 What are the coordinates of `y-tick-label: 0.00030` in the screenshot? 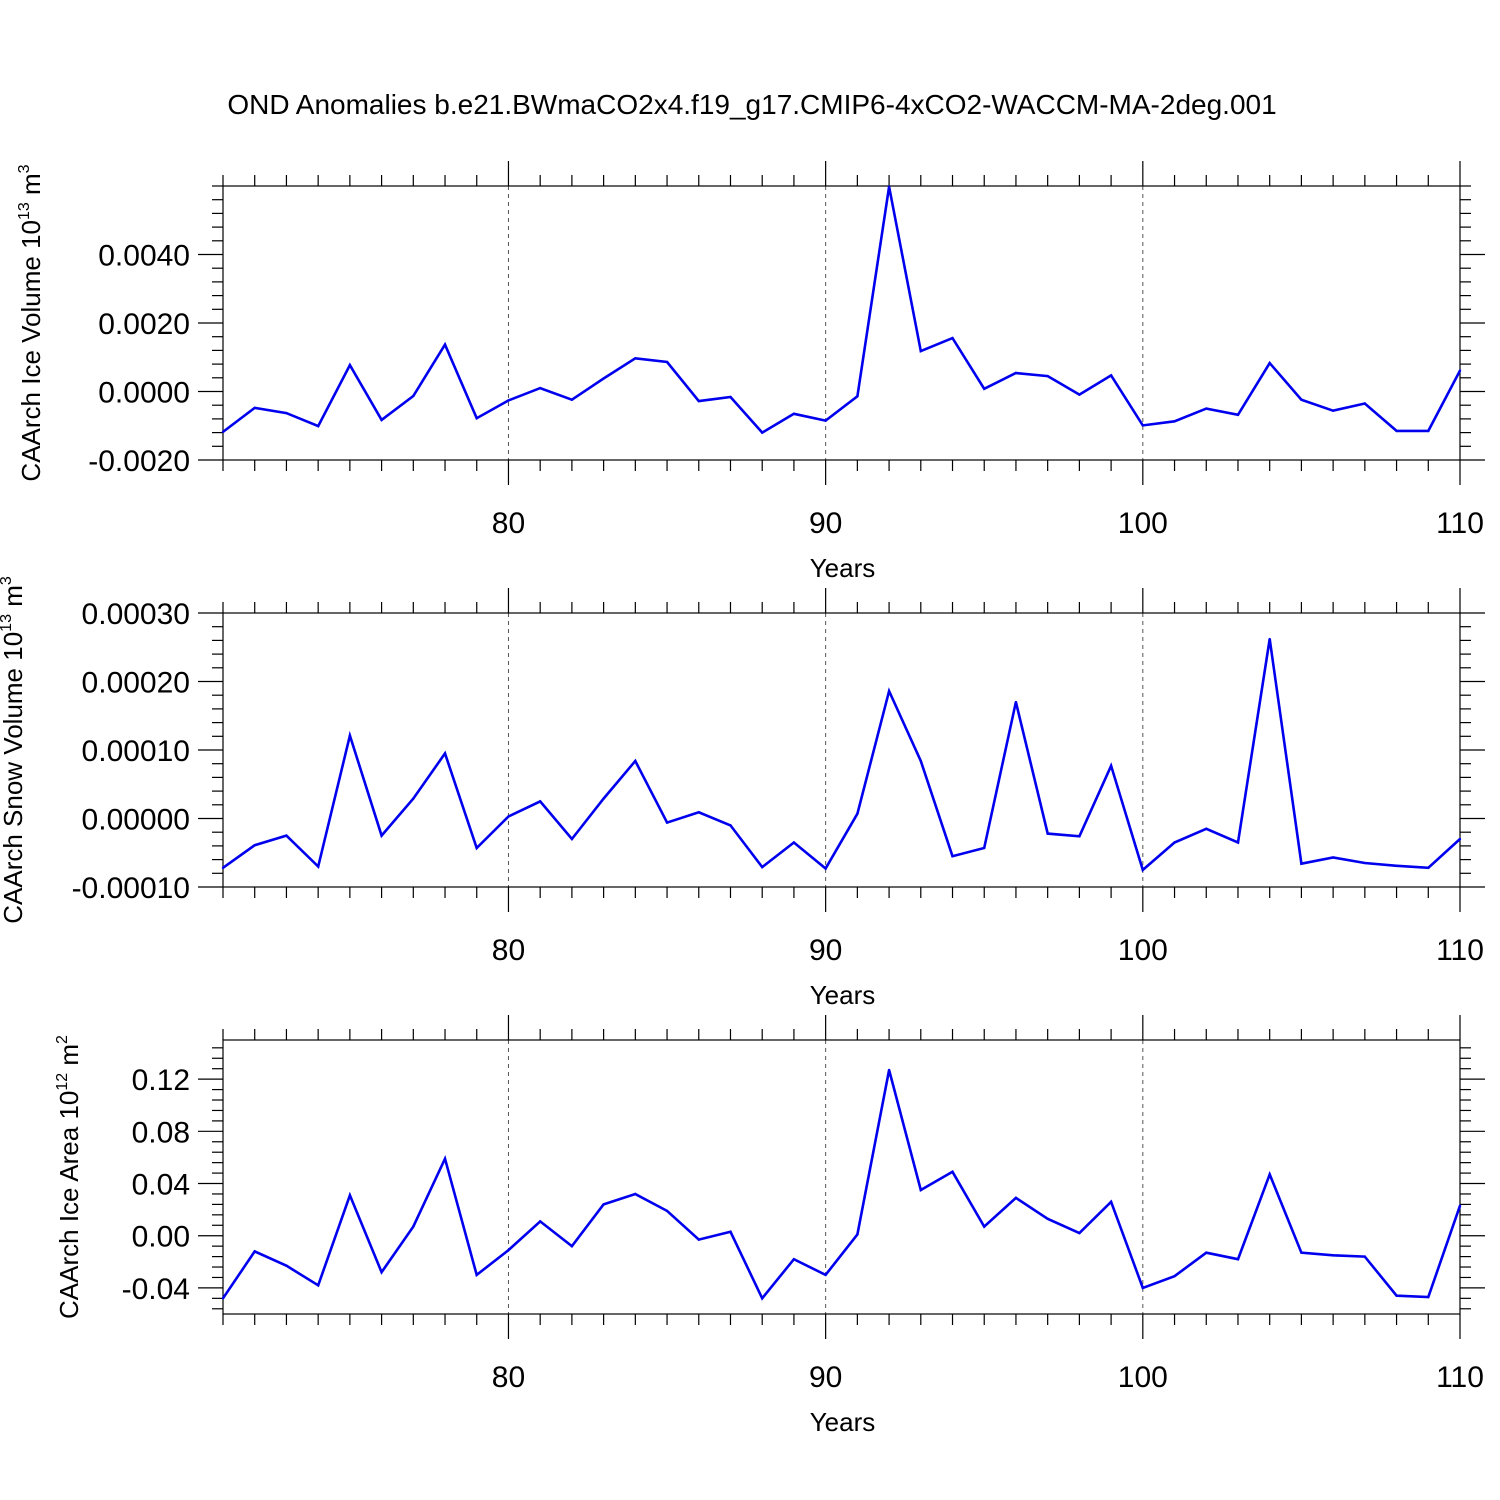 It's located at (136, 614).